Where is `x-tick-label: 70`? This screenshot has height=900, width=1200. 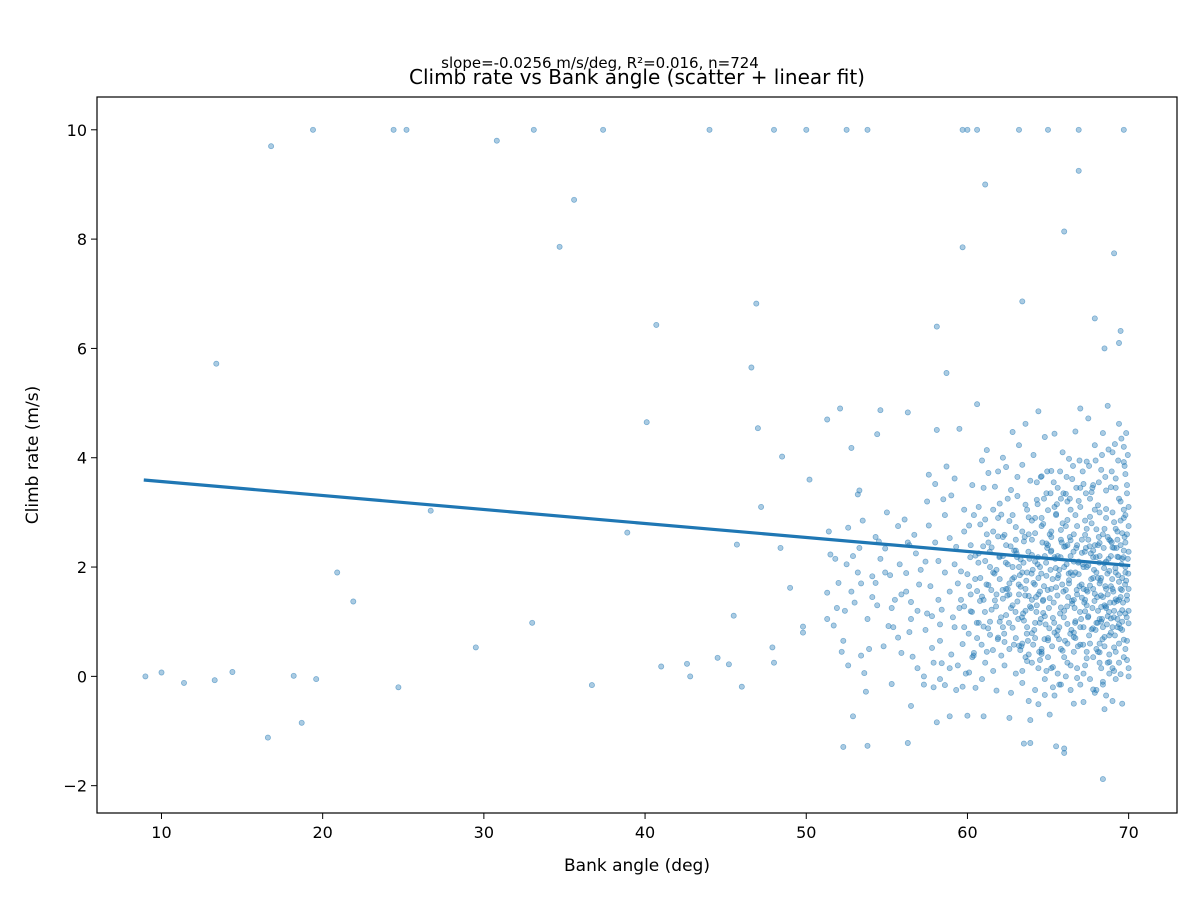
x-tick-label: 70 is located at coordinates (1128, 832).